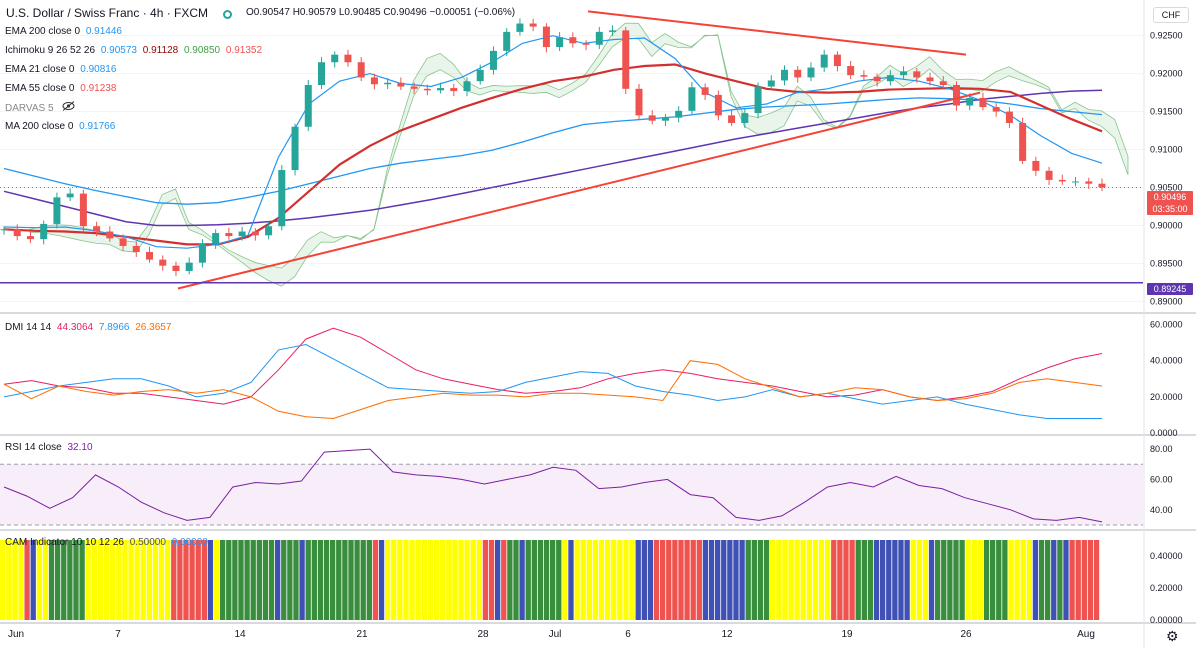 This screenshot has height=648, width=1196. What do you see at coordinates (1166, 150) in the screenshot?
I see `price-tick-label: 0.91000` at bounding box center [1166, 150].